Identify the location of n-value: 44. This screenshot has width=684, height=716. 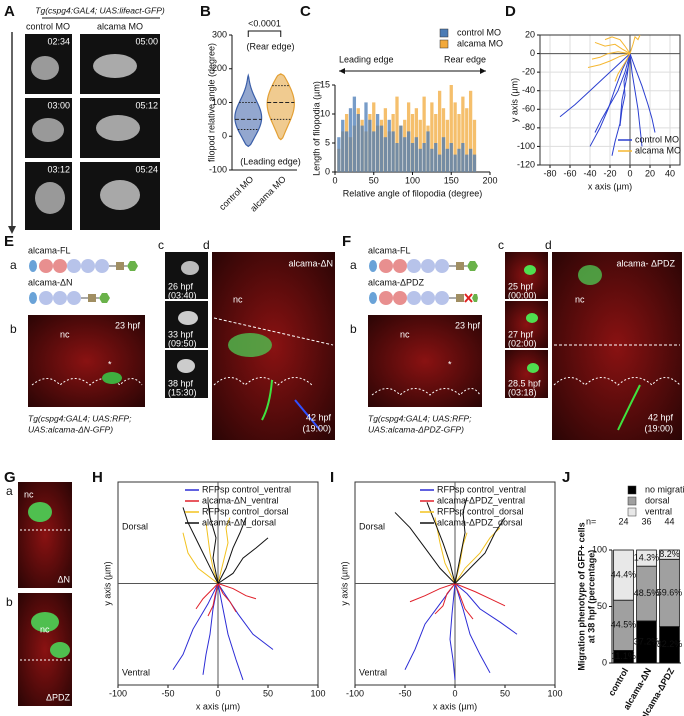
(669, 521).